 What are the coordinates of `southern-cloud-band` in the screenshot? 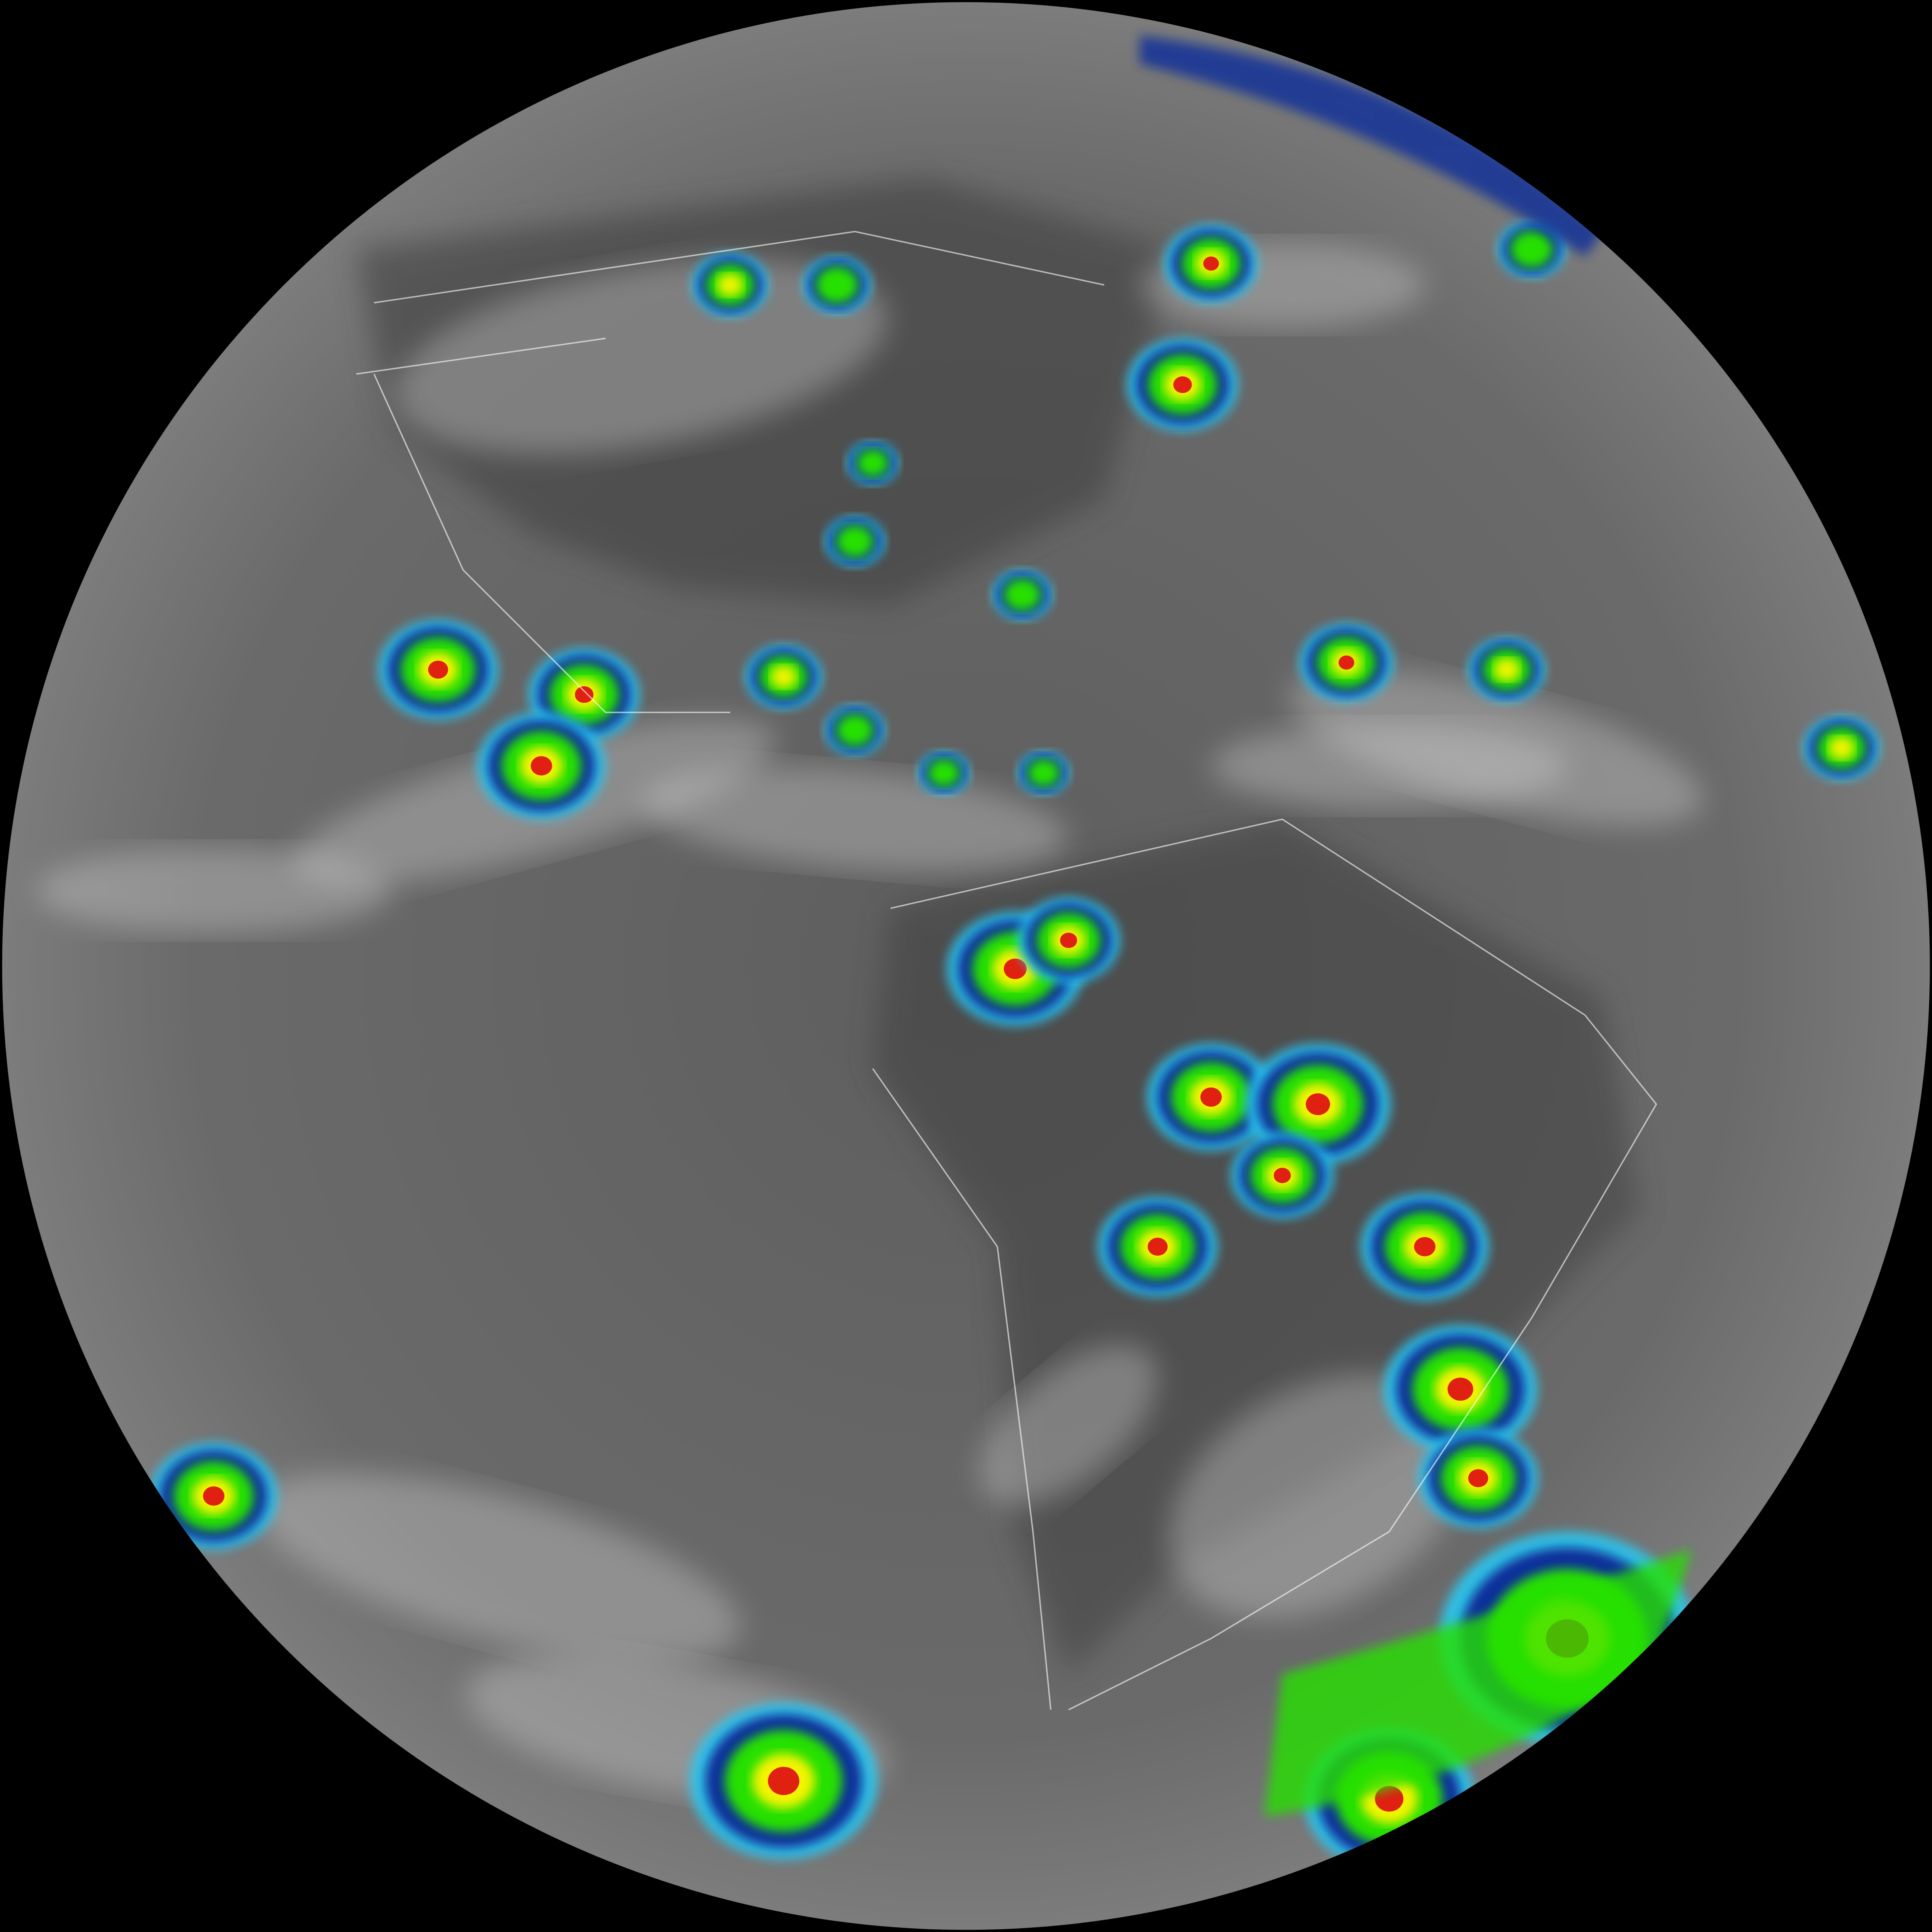 It's located at (1478, 1683).